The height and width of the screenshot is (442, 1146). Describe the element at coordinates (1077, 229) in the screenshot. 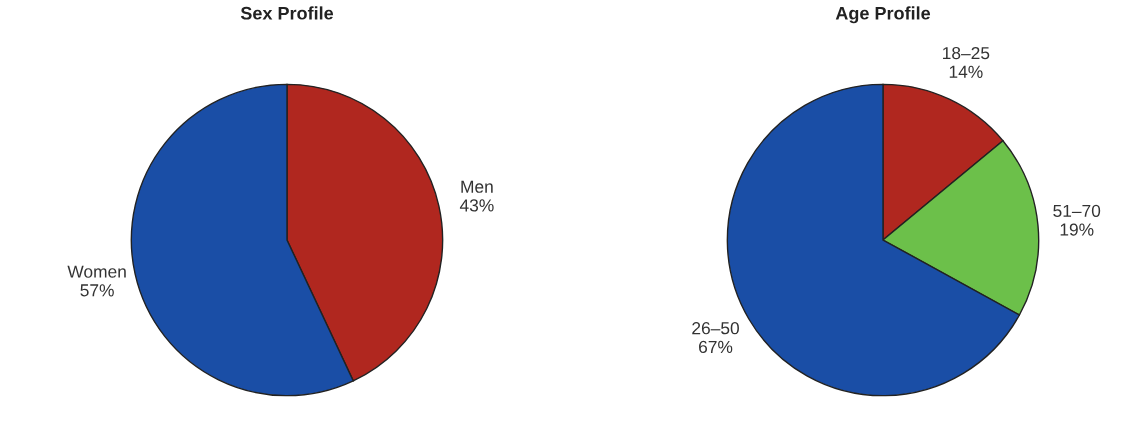

I see `data-label: 19%` at that location.